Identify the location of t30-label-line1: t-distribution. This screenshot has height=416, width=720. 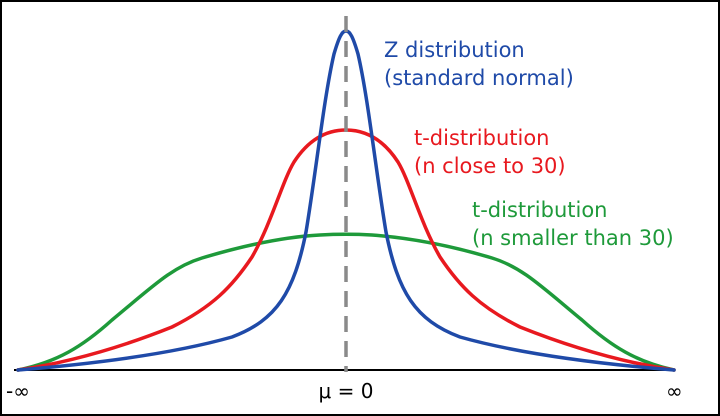
(482, 138).